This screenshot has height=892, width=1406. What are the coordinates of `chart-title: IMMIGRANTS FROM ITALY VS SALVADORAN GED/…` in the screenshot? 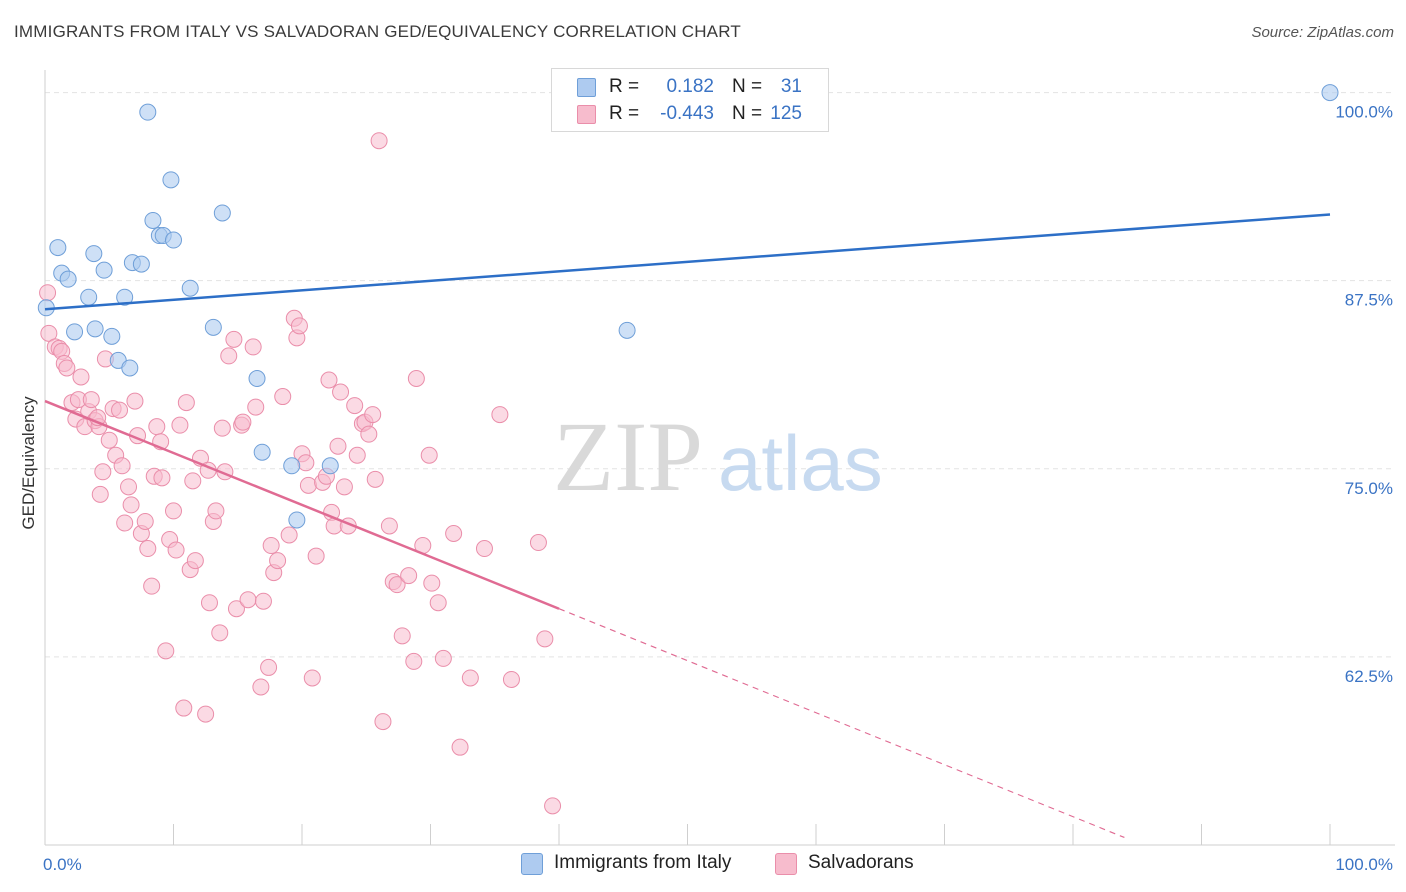 It's located at (377, 31).